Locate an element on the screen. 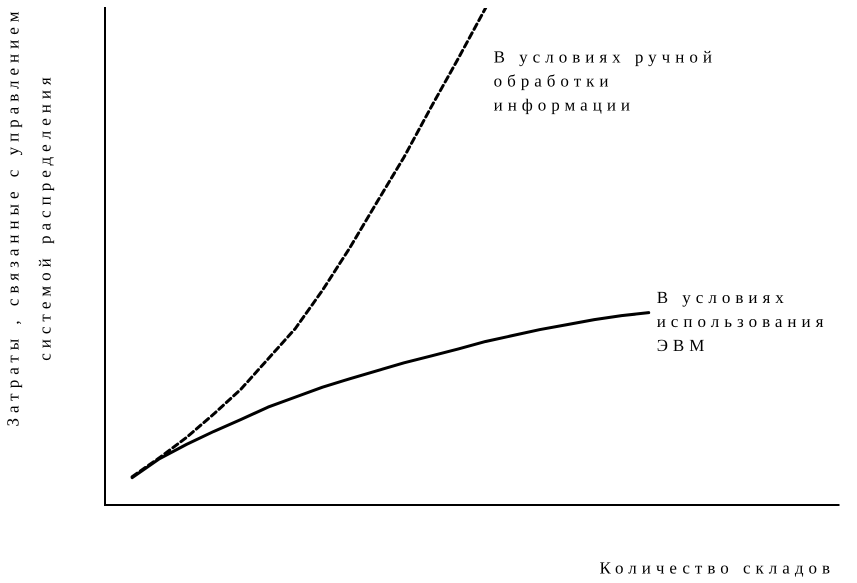 This screenshot has width=857, height=583. x-axis-title: Количество складов is located at coordinates (717, 568).